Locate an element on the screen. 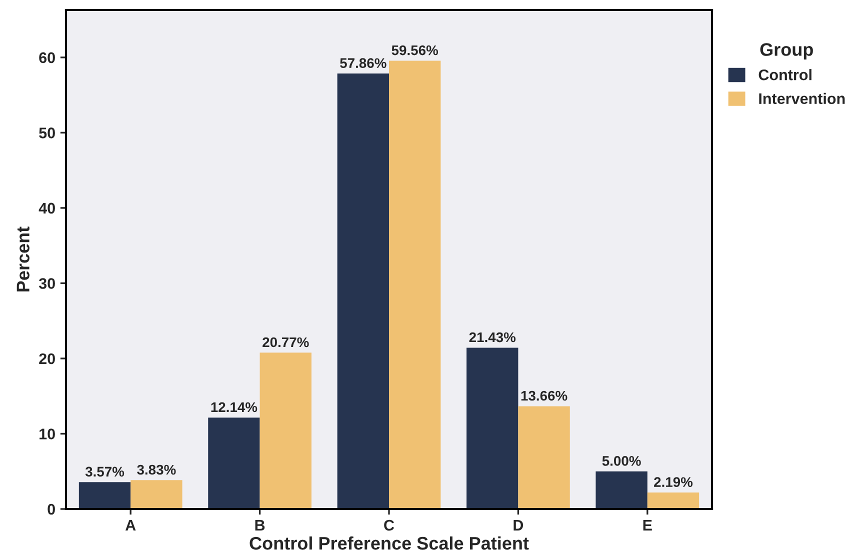  legend-label: Control is located at coordinates (785, 74).